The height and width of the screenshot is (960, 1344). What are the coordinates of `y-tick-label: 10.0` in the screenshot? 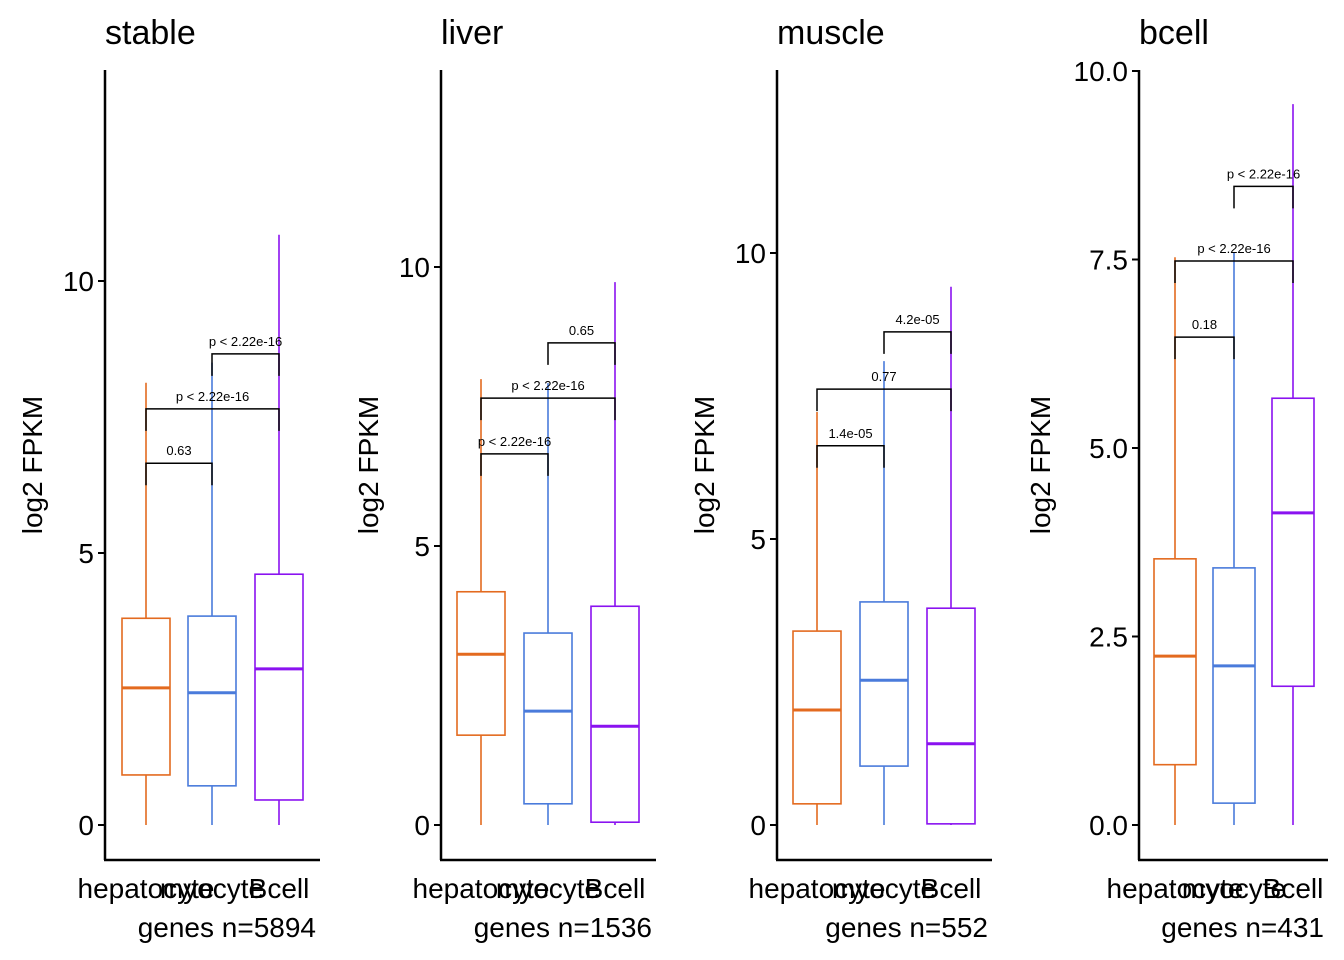 It's located at (1101, 71).